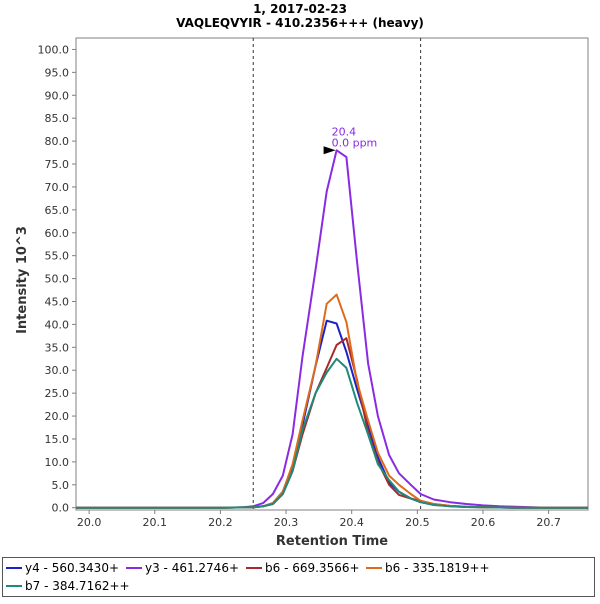 The height and width of the screenshot is (604, 600). What do you see at coordinates (57, 301) in the screenshot?
I see `y-tick-label: 45.0` at bounding box center [57, 301].